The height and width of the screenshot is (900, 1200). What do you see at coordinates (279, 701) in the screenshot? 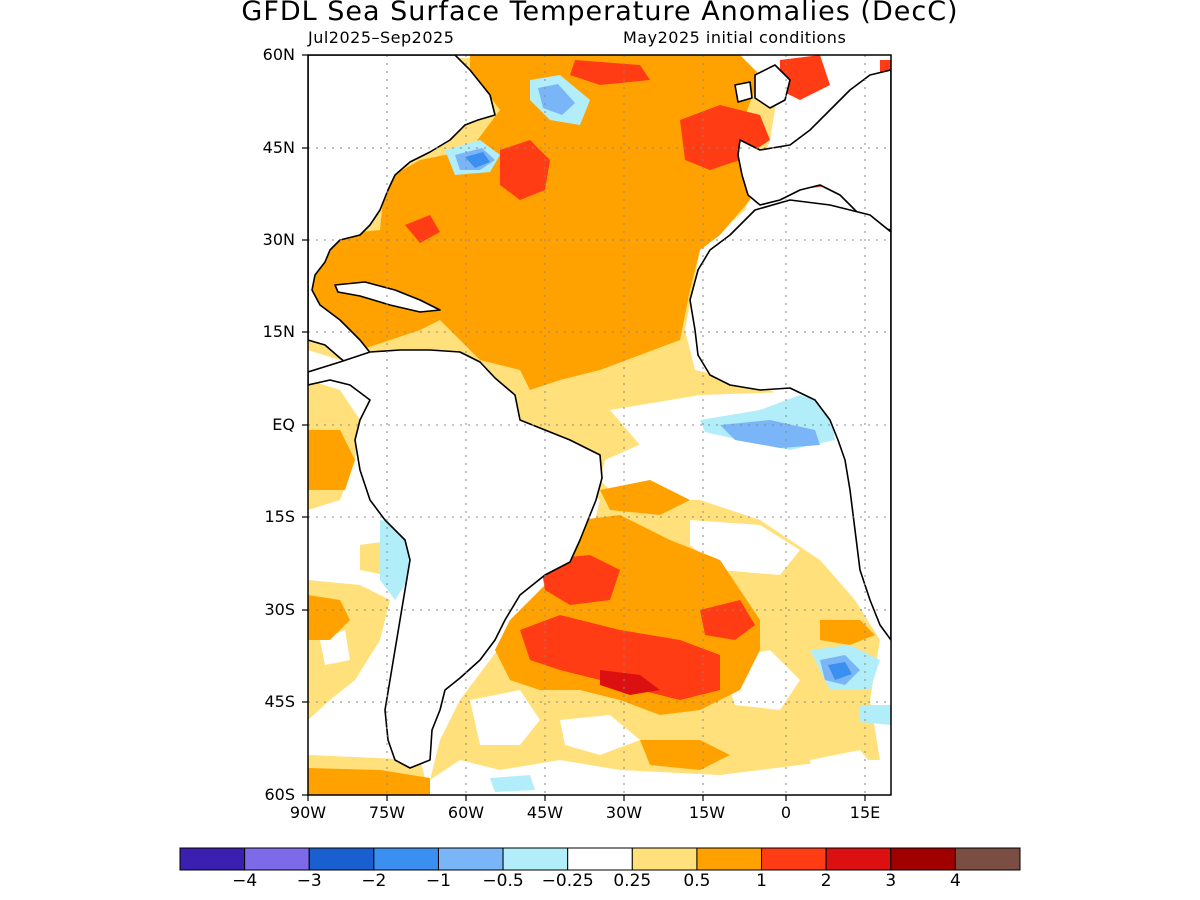
I see `lat-label: 45S` at bounding box center [279, 701].